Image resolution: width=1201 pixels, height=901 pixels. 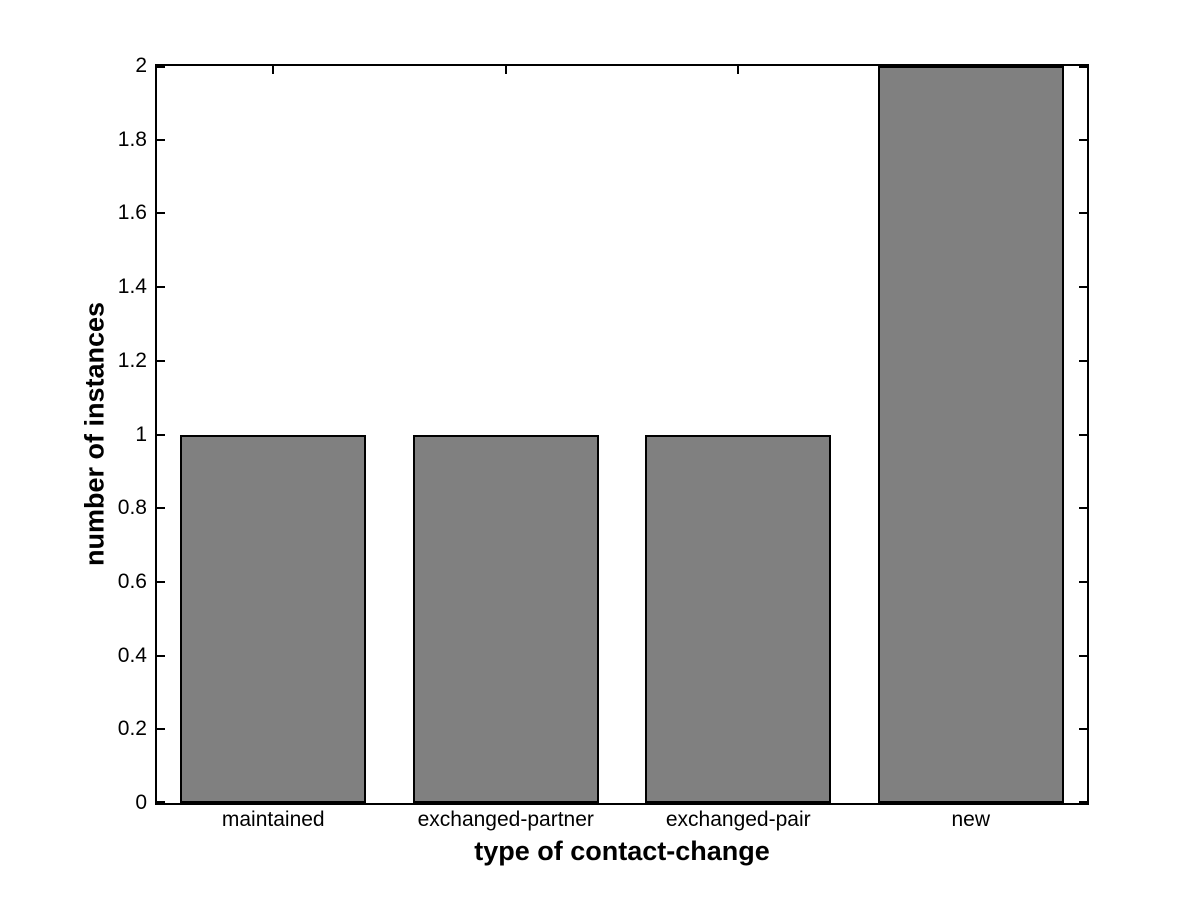 I want to click on y-tick-label: 1.4, so click(x=132, y=287).